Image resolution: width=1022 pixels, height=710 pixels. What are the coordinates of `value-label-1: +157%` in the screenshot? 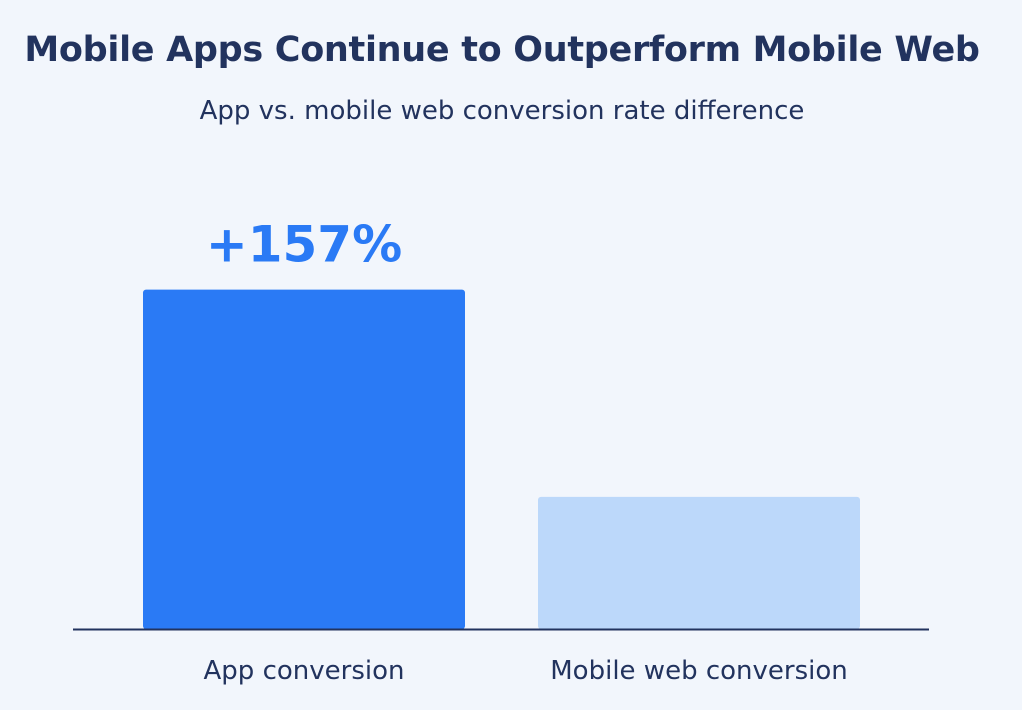 It's located at (304, 245).